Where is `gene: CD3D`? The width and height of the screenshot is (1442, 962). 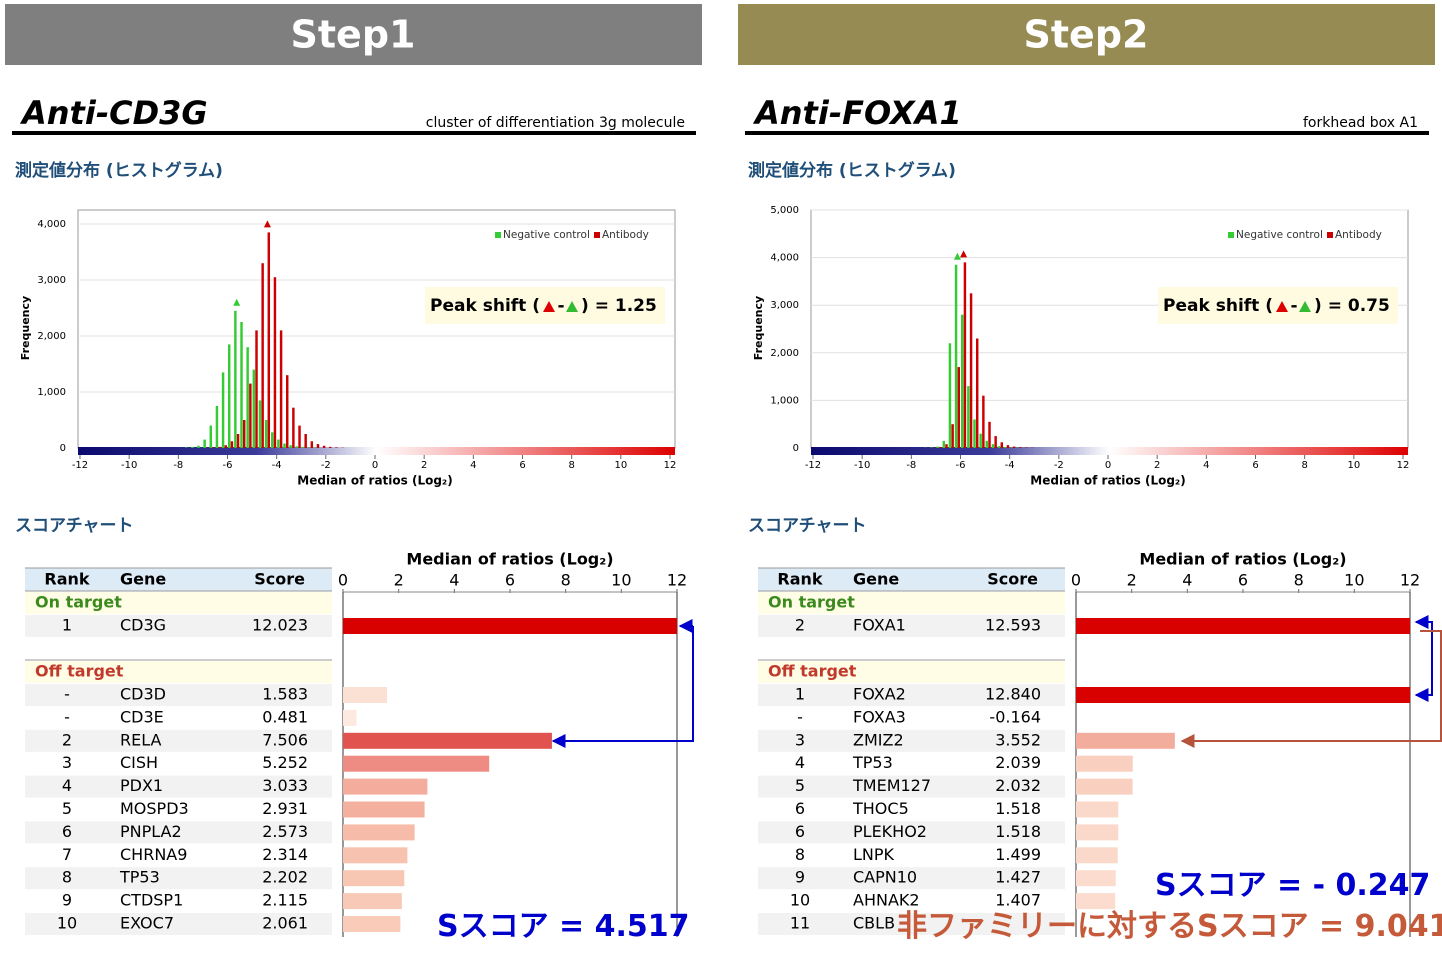
gene: CD3D is located at coordinates (143, 694).